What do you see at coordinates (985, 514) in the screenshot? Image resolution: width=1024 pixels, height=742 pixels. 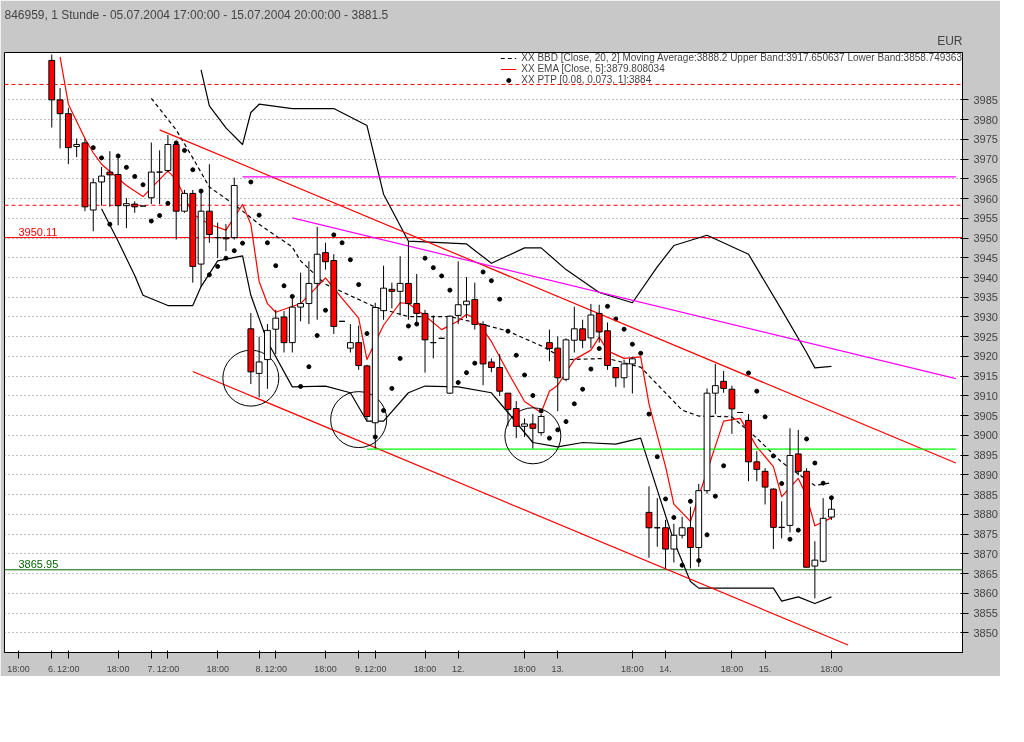 I see `y-tick-label: 3880` at bounding box center [985, 514].